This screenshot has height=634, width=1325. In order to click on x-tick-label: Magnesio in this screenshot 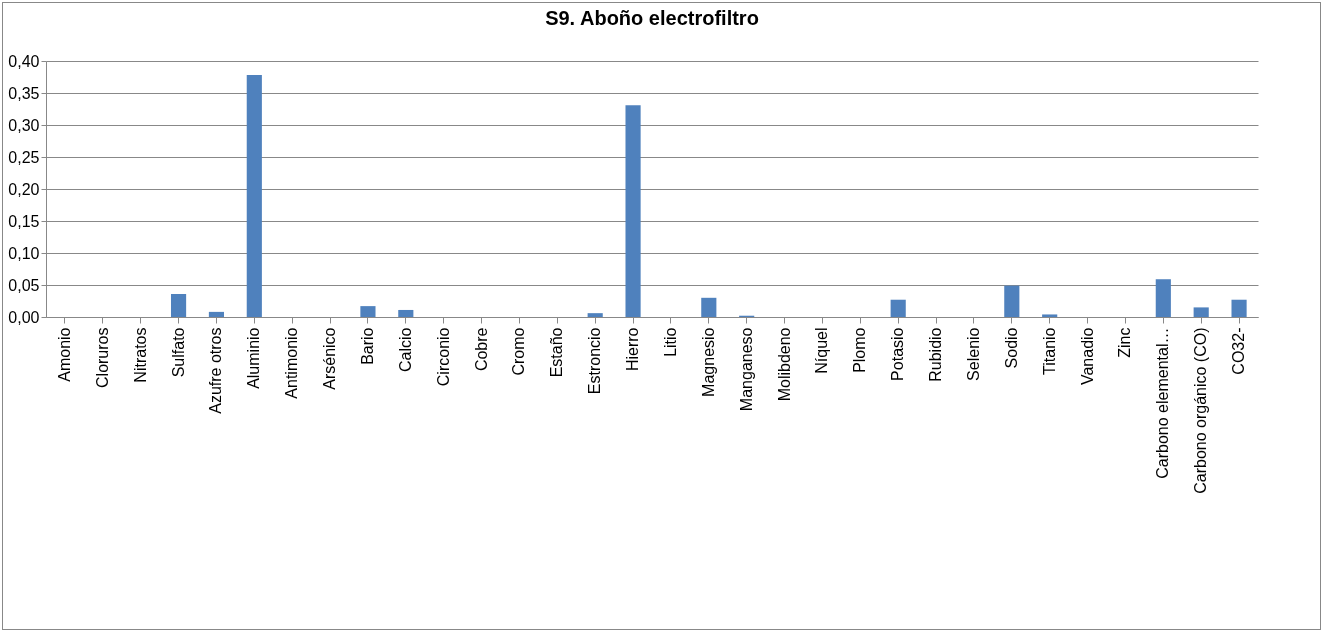, I will do `click(708, 362)`.